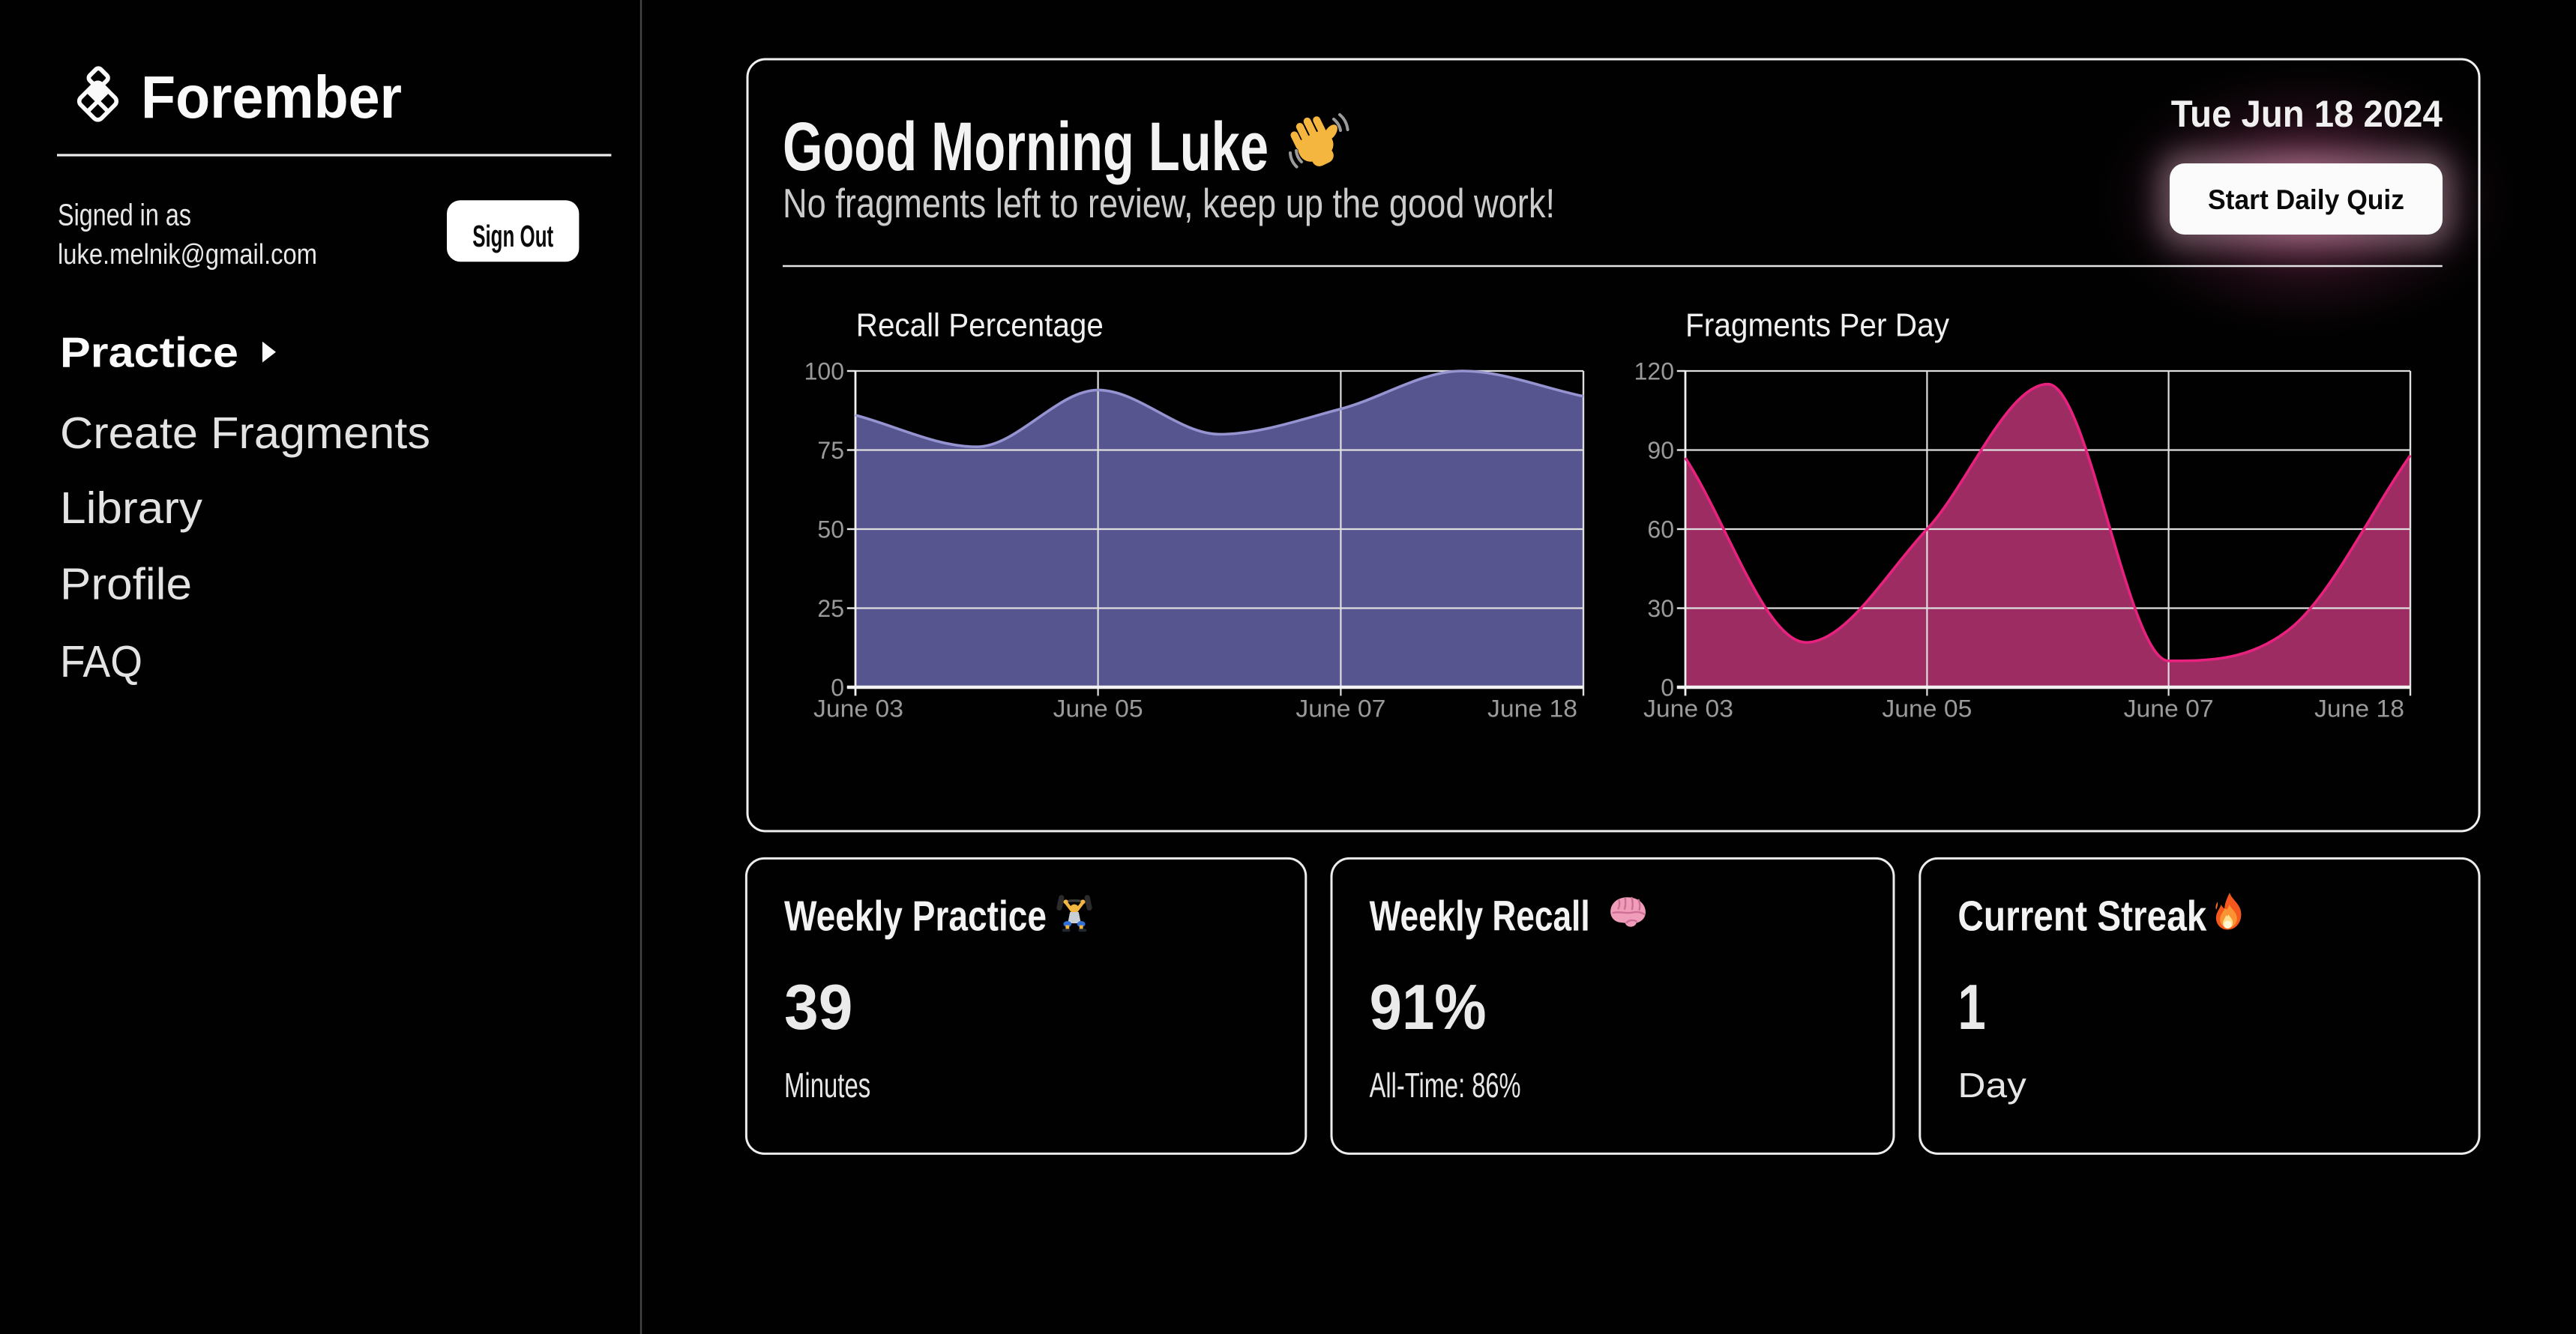  Describe the element at coordinates (1660, 529) in the screenshot. I see `svg-text: 60` at that location.